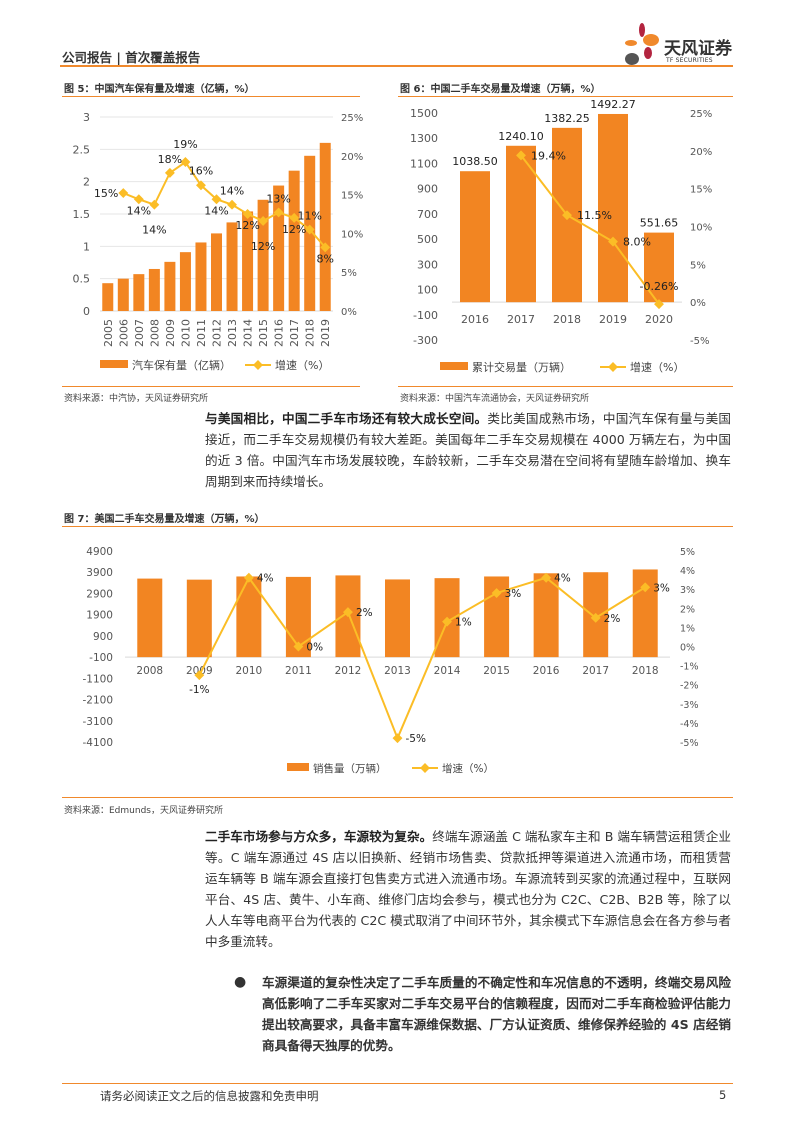 This screenshot has height=1122, width=793. I want to click on growth-data-label: -1%, so click(199, 690).